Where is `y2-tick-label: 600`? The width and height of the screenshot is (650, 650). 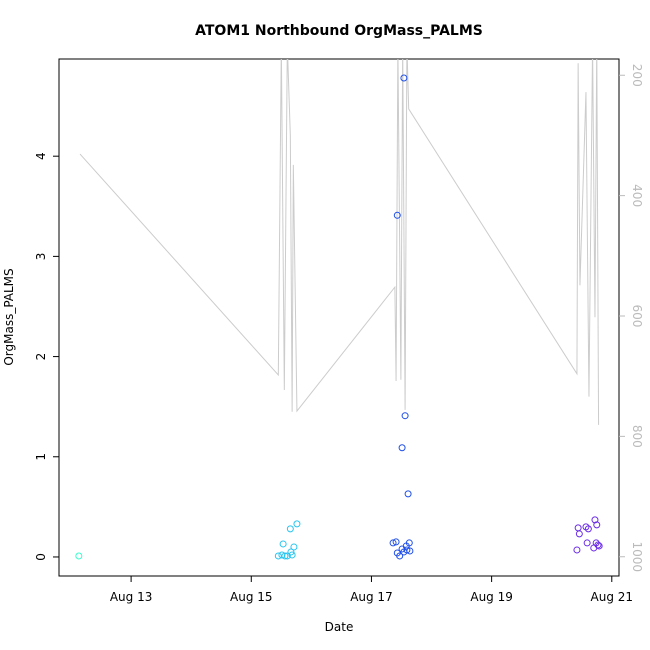
y2-tick-label: 600 is located at coordinates (637, 316).